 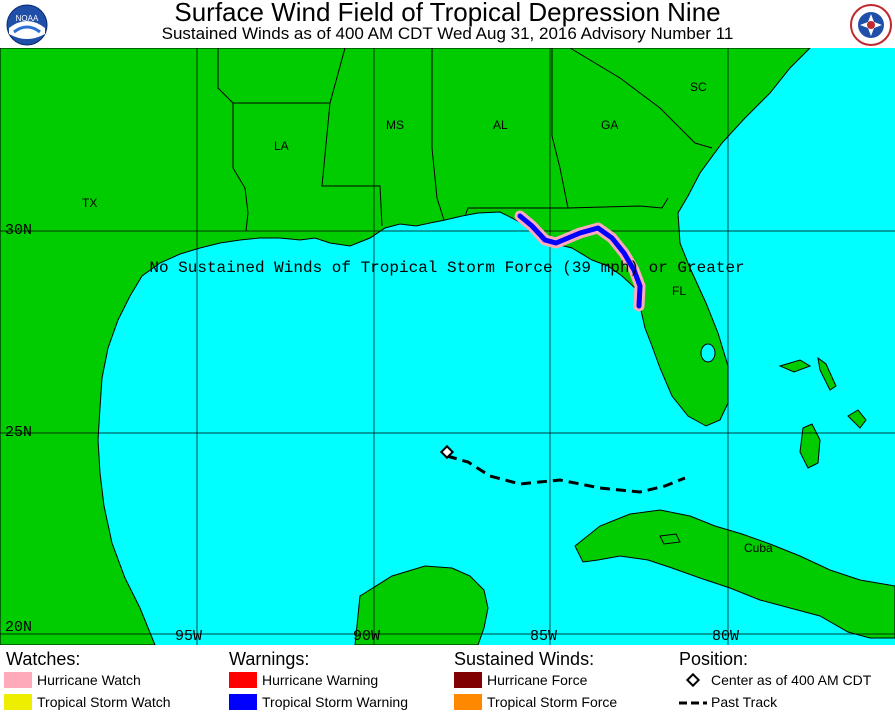 I want to click on legend-hurricane-force: Hurricane Force, so click(x=537, y=680).